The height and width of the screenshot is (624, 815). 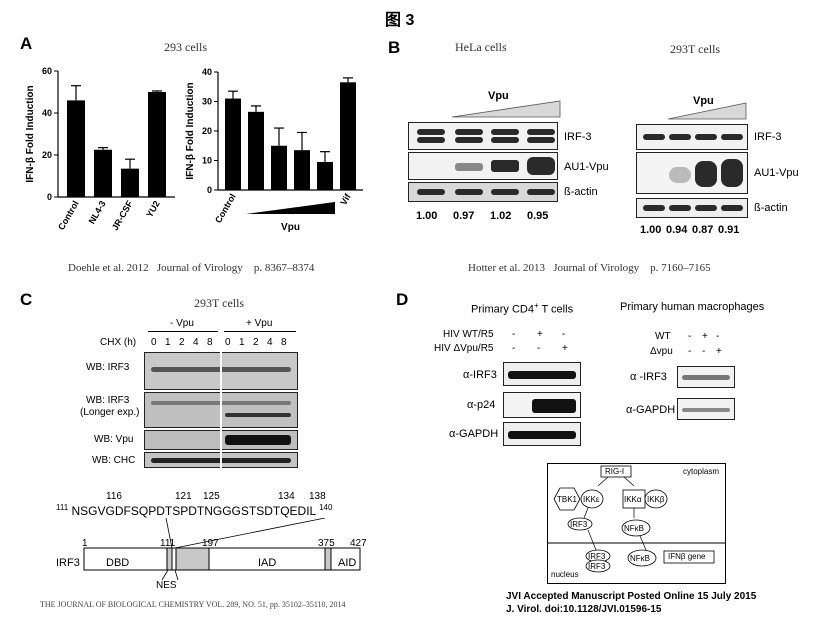 I want to click on seq-num-138: 138, so click(x=317, y=496).